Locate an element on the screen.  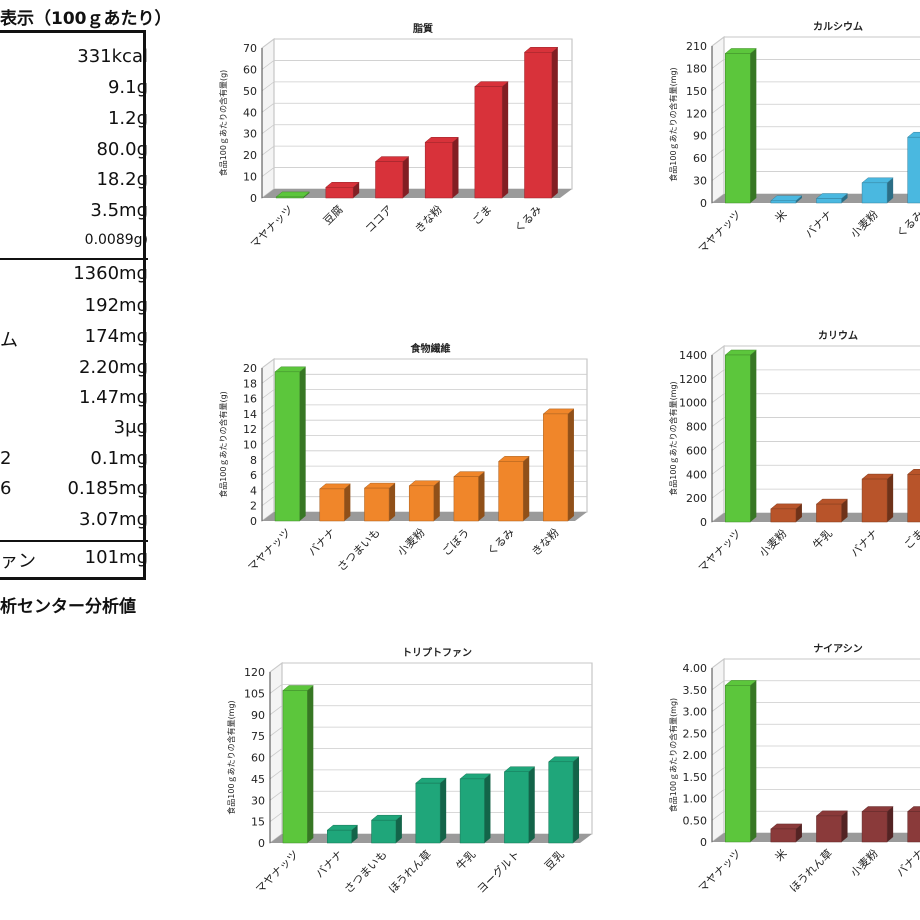
y-tick-label: 600 is located at coordinates (696, 450).